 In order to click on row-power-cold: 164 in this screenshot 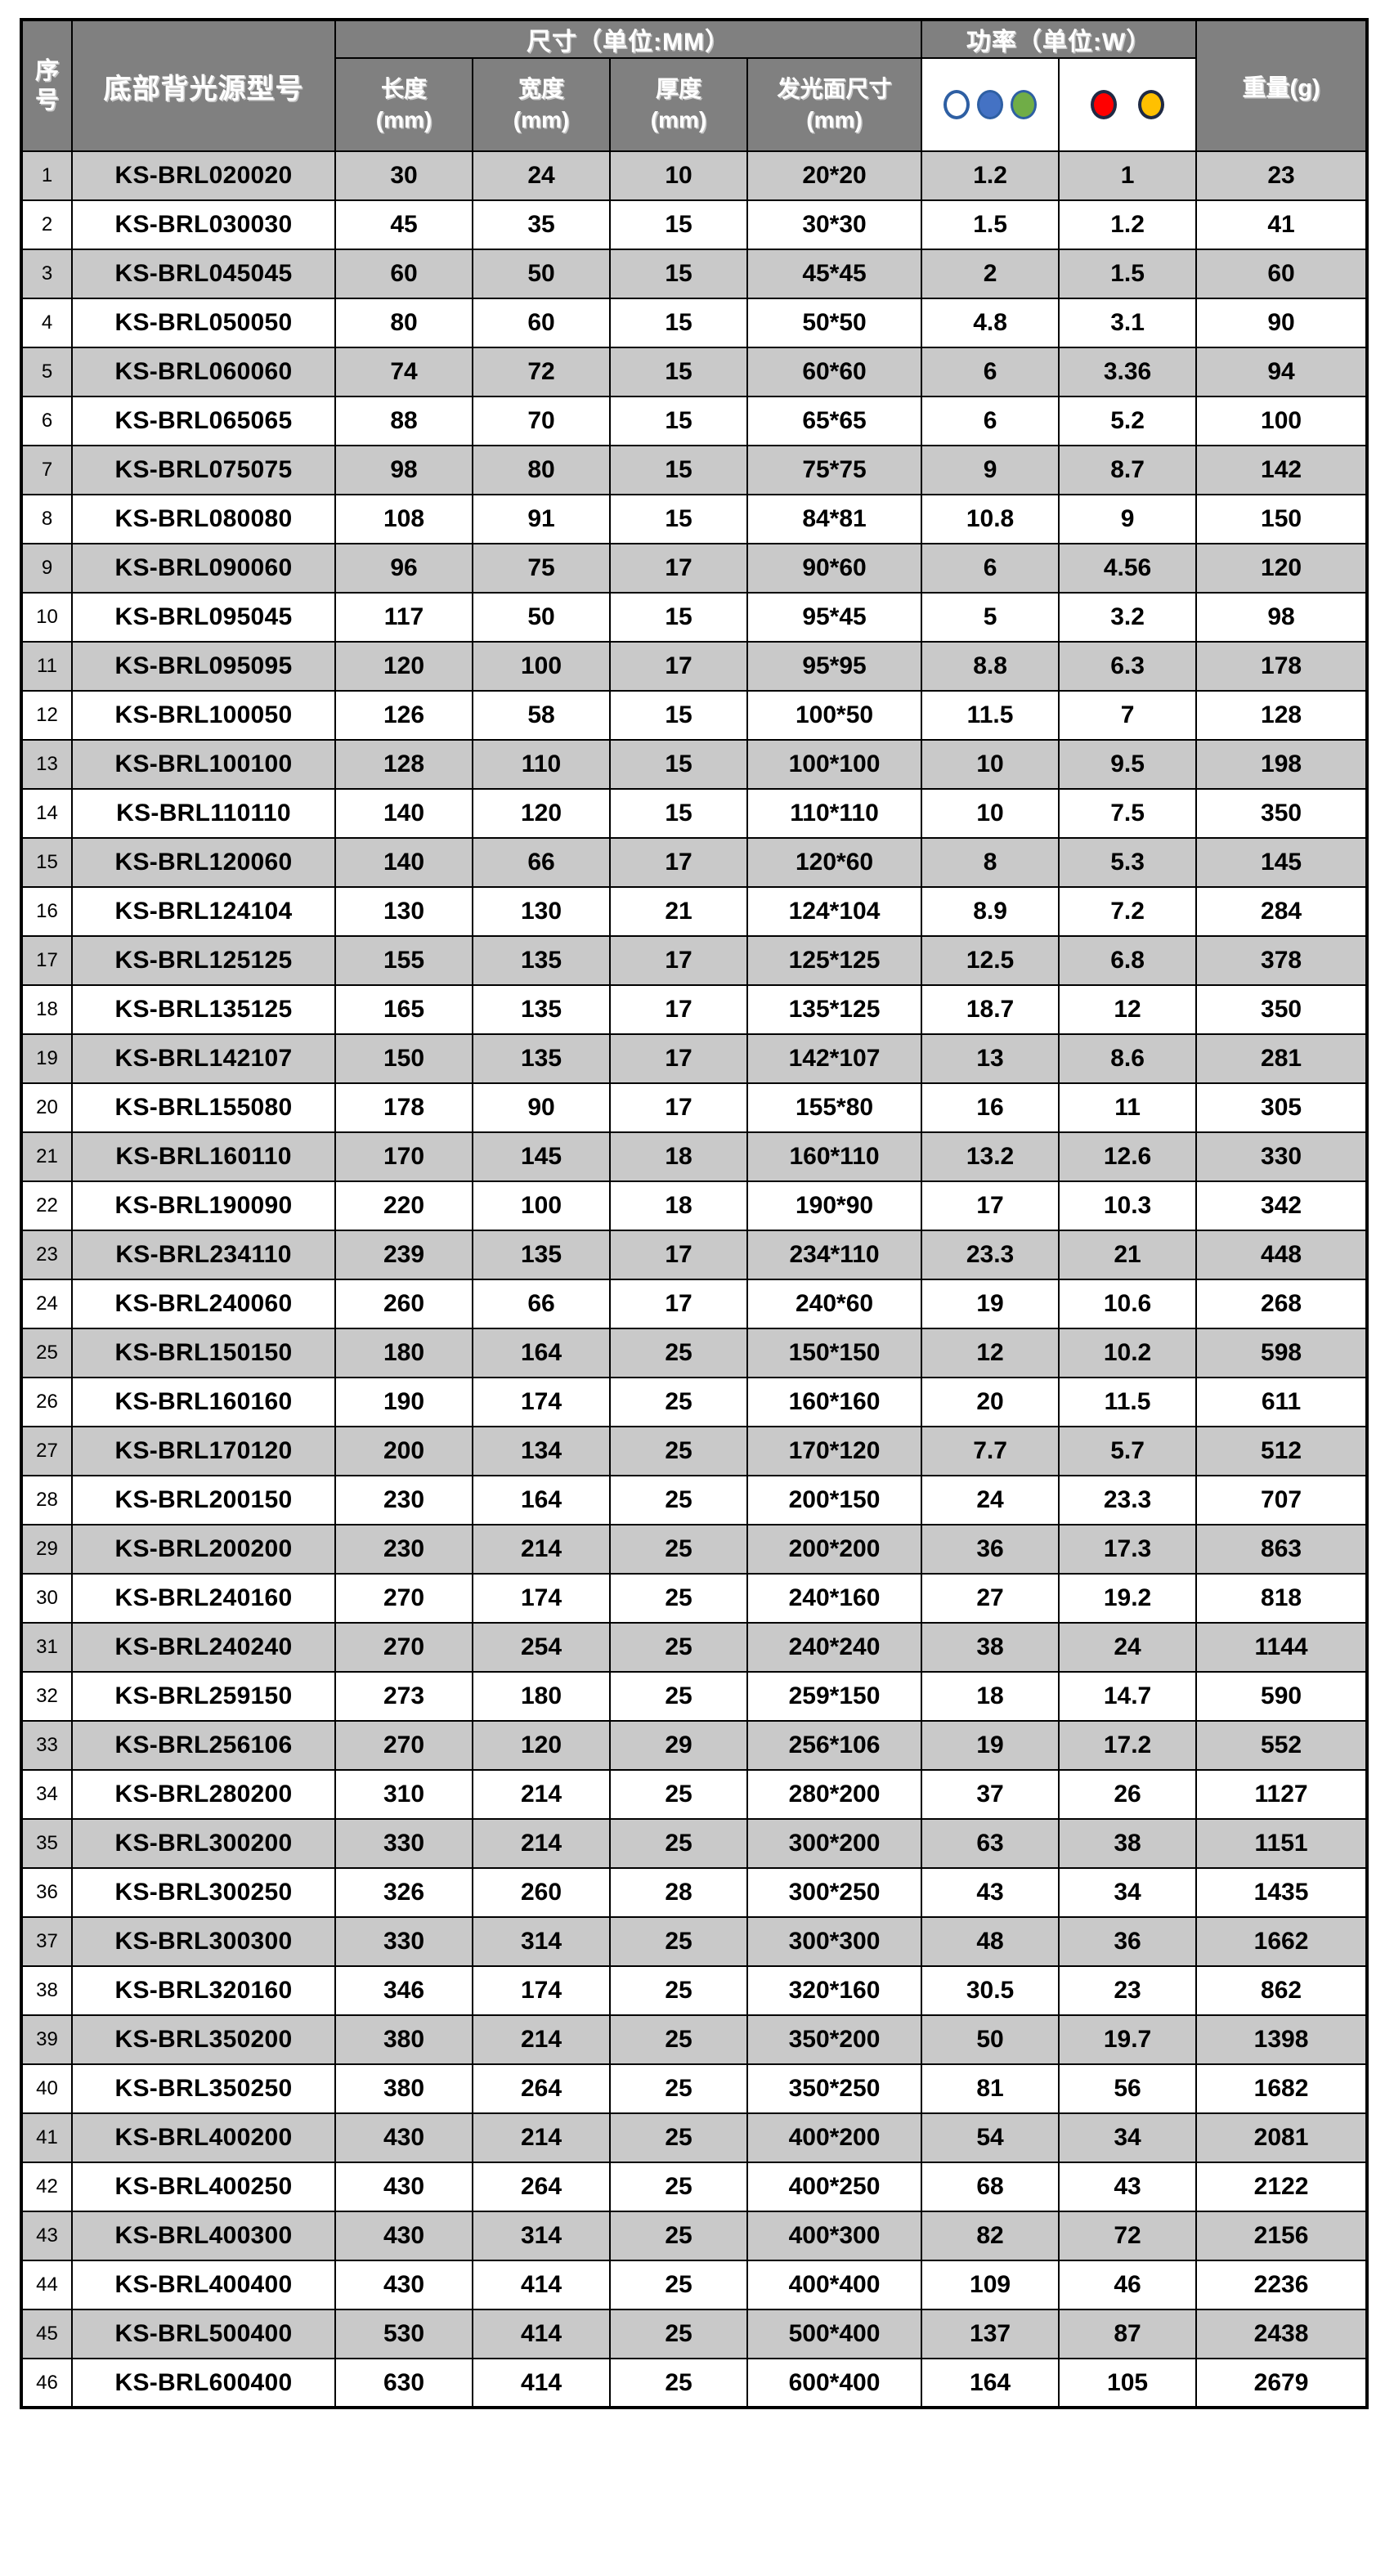, I will do `click(990, 2383)`.